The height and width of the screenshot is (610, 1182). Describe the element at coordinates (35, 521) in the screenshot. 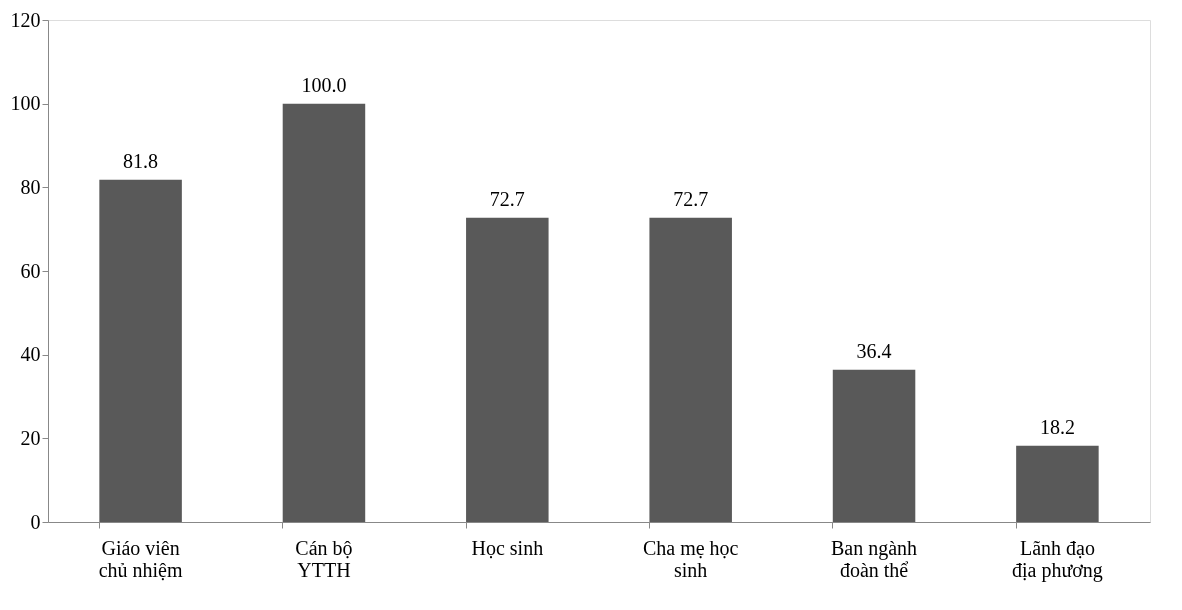

I see `y-tick-label: 0` at that location.